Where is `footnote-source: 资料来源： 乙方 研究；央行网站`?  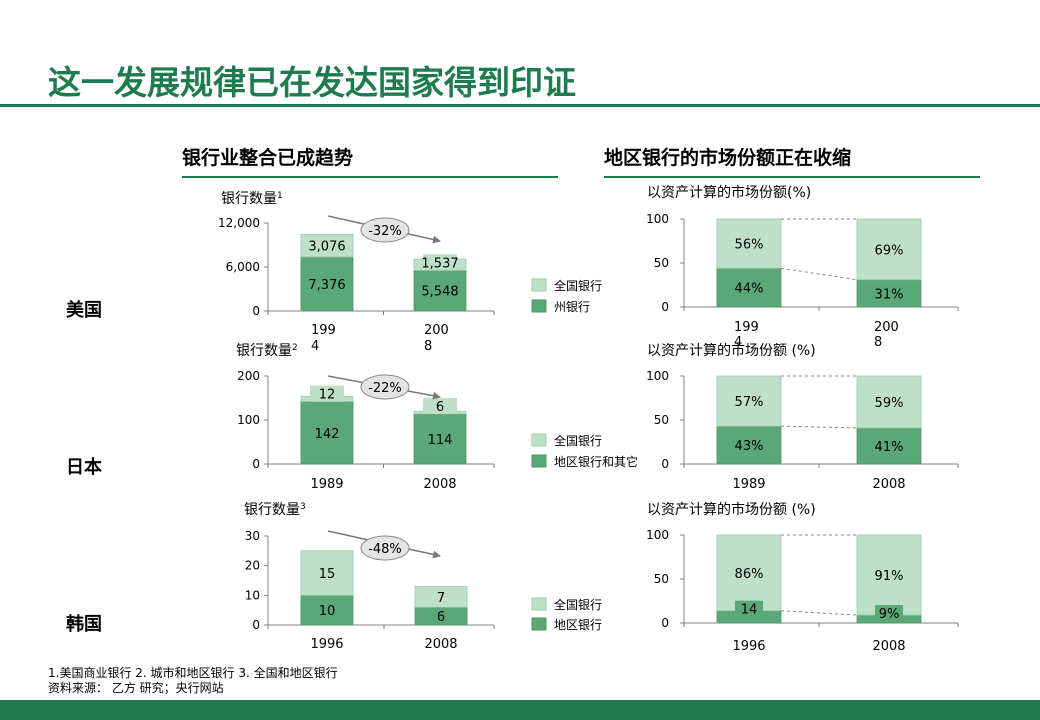
footnote-source: 资料来源： 乙方 研究；央行网站 is located at coordinates (136, 688).